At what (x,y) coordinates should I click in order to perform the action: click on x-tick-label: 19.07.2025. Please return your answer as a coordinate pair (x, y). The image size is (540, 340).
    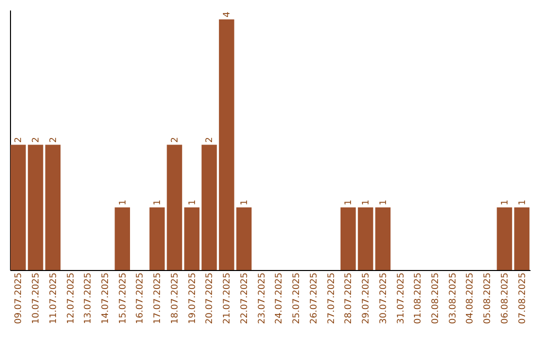
    Looking at the image, I should click on (193, 298).